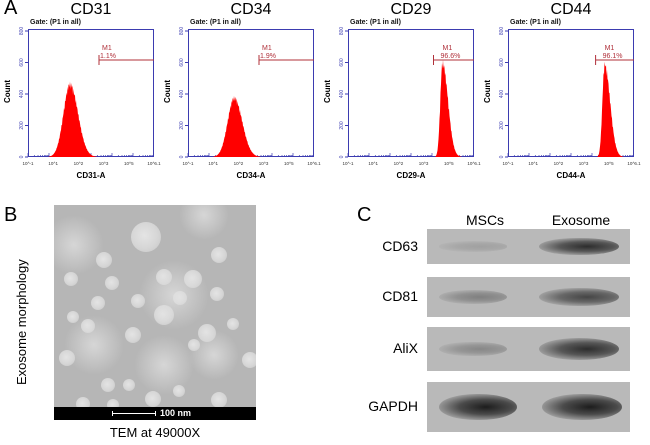 This screenshot has height=445, width=650. Describe the element at coordinates (251, 175) in the screenshot. I see `x-axis-label: CD34-A` at that location.